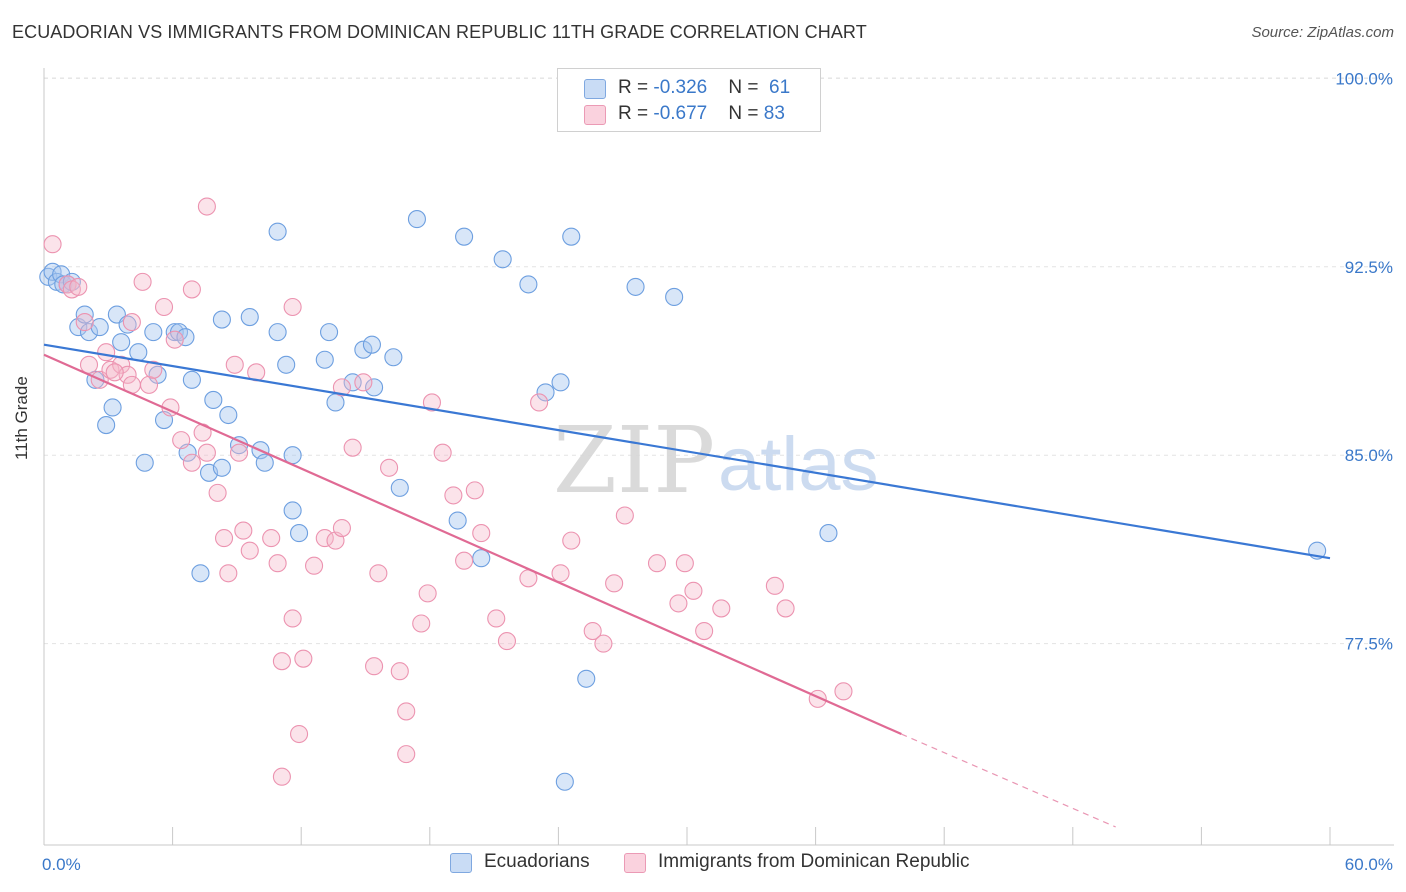  What do you see at coordinates (636, 87) in the screenshot?
I see `legend-r-label: R =` at bounding box center [636, 87].